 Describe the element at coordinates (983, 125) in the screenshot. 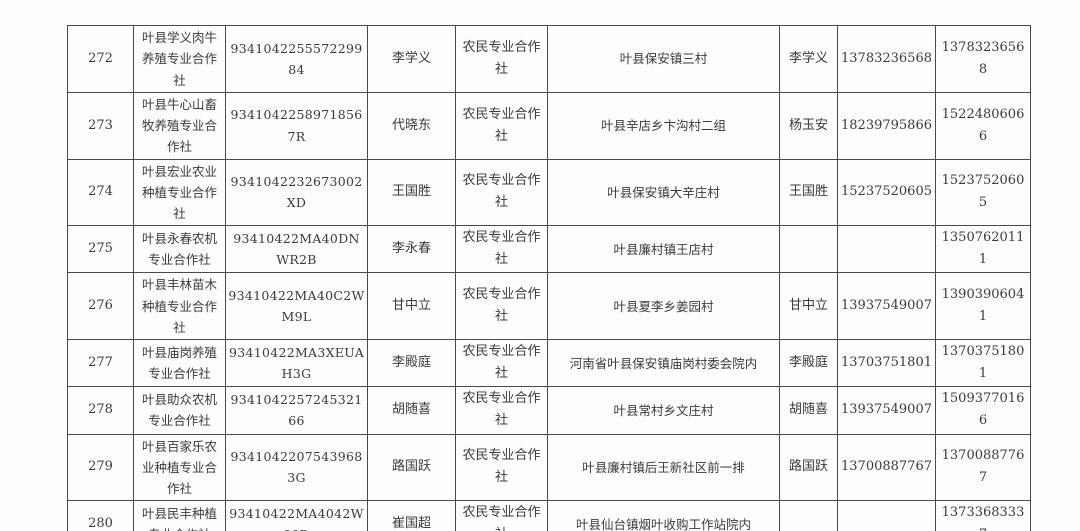

I see `cell-phone-secondary: 15224806066` at that location.